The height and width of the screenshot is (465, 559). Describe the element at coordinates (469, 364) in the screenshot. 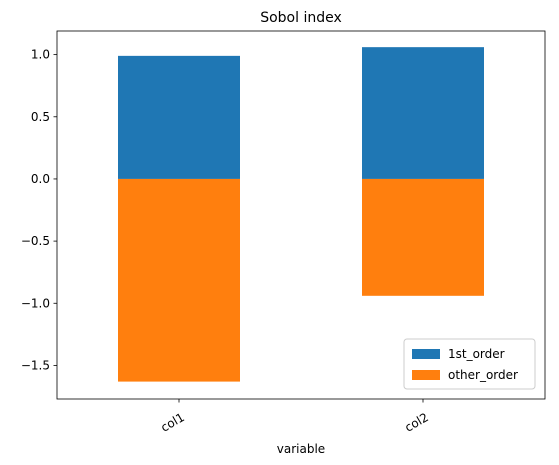

I see `legend: 1st_order other_order` at that location.